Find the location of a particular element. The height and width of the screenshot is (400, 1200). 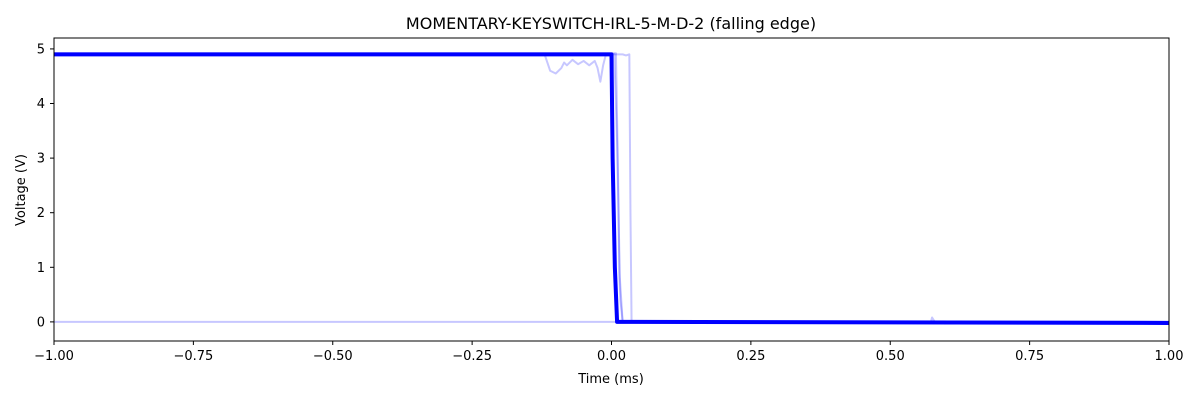

x-axis-label: Time (ms) is located at coordinates (610, 379).